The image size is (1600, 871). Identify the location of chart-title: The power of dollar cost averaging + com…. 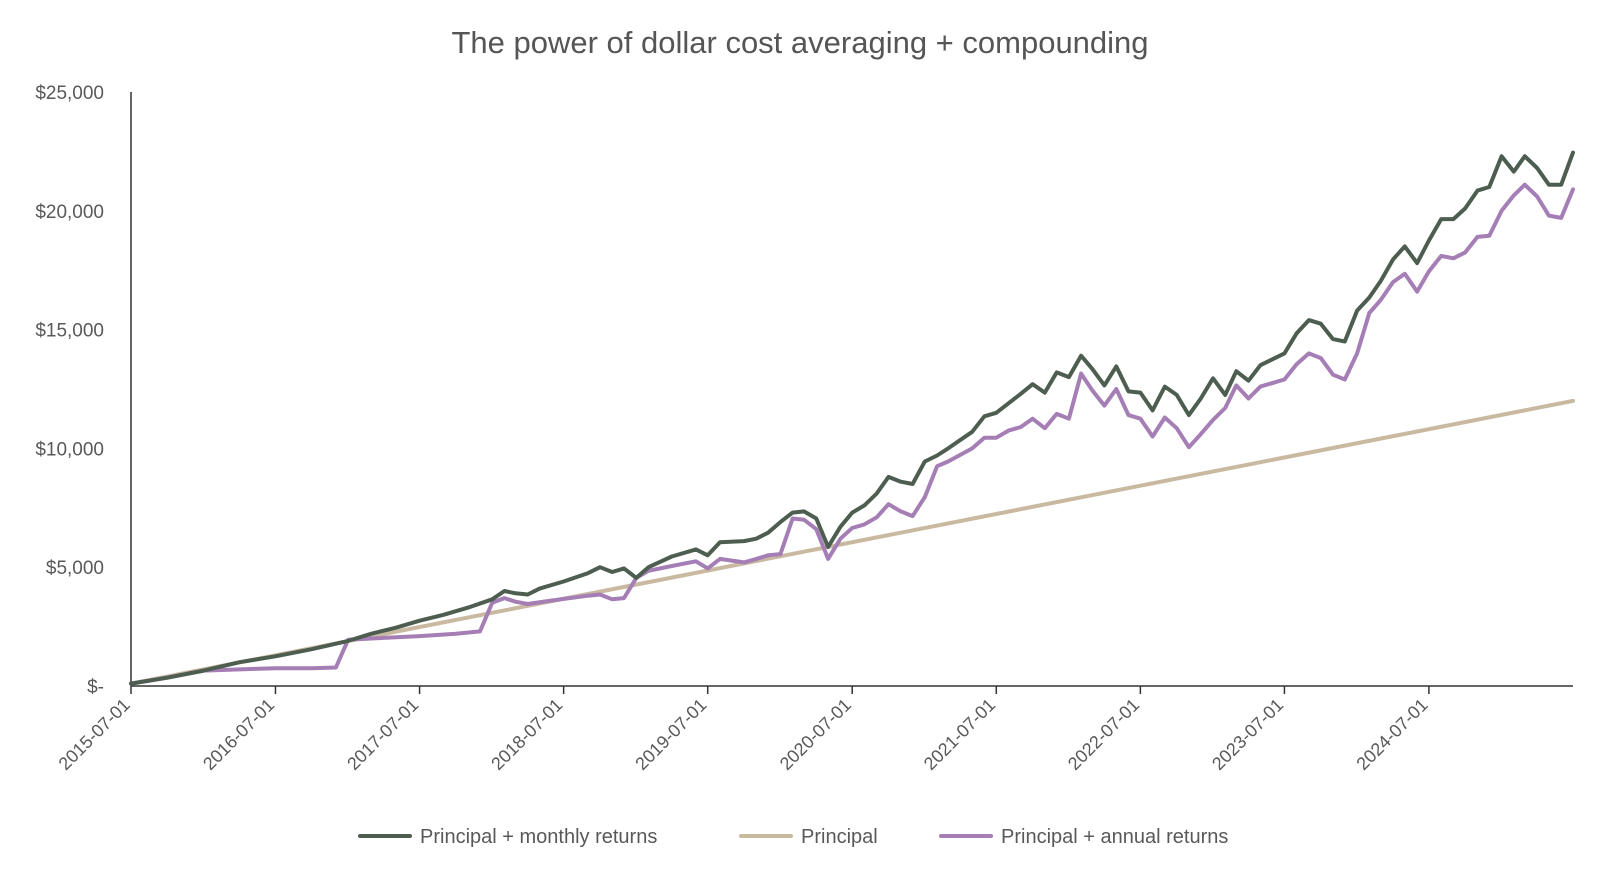
(799, 42).